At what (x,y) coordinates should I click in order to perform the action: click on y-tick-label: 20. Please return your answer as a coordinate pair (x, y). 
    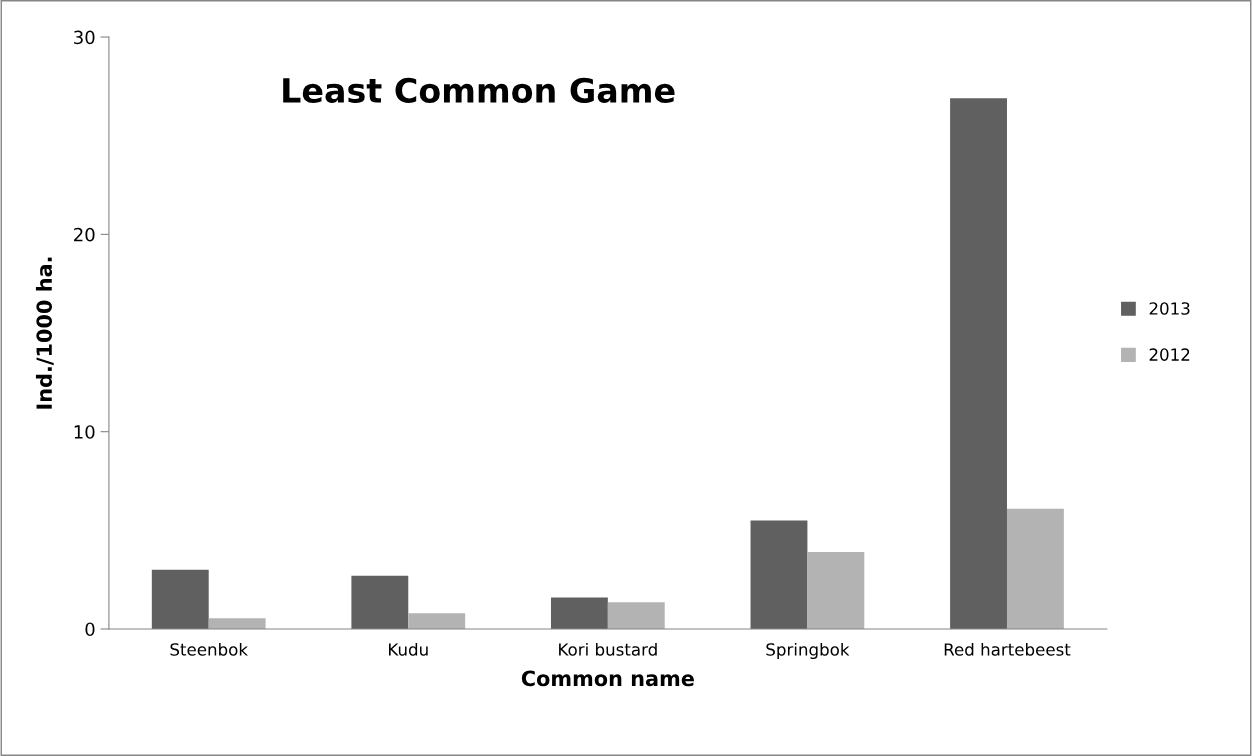
    Looking at the image, I should click on (84, 234).